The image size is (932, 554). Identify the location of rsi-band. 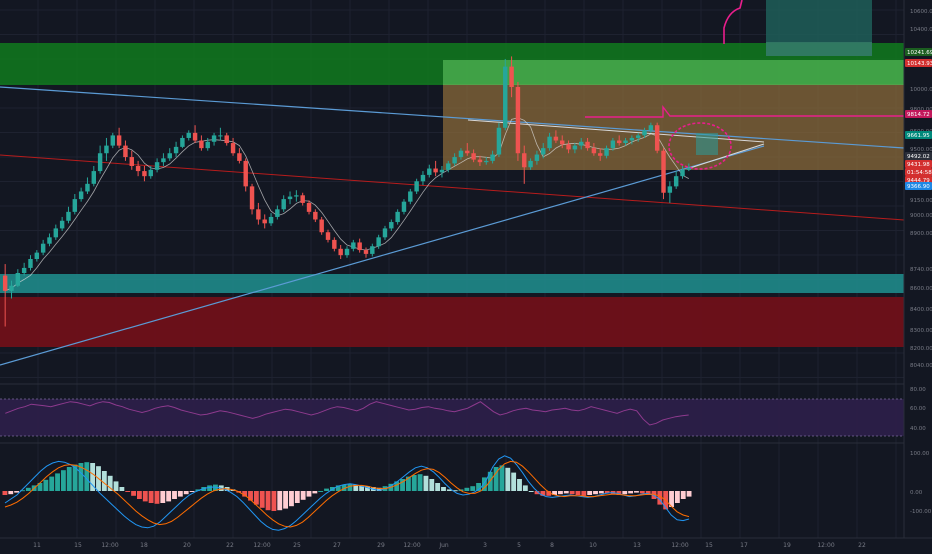
(452, 417).